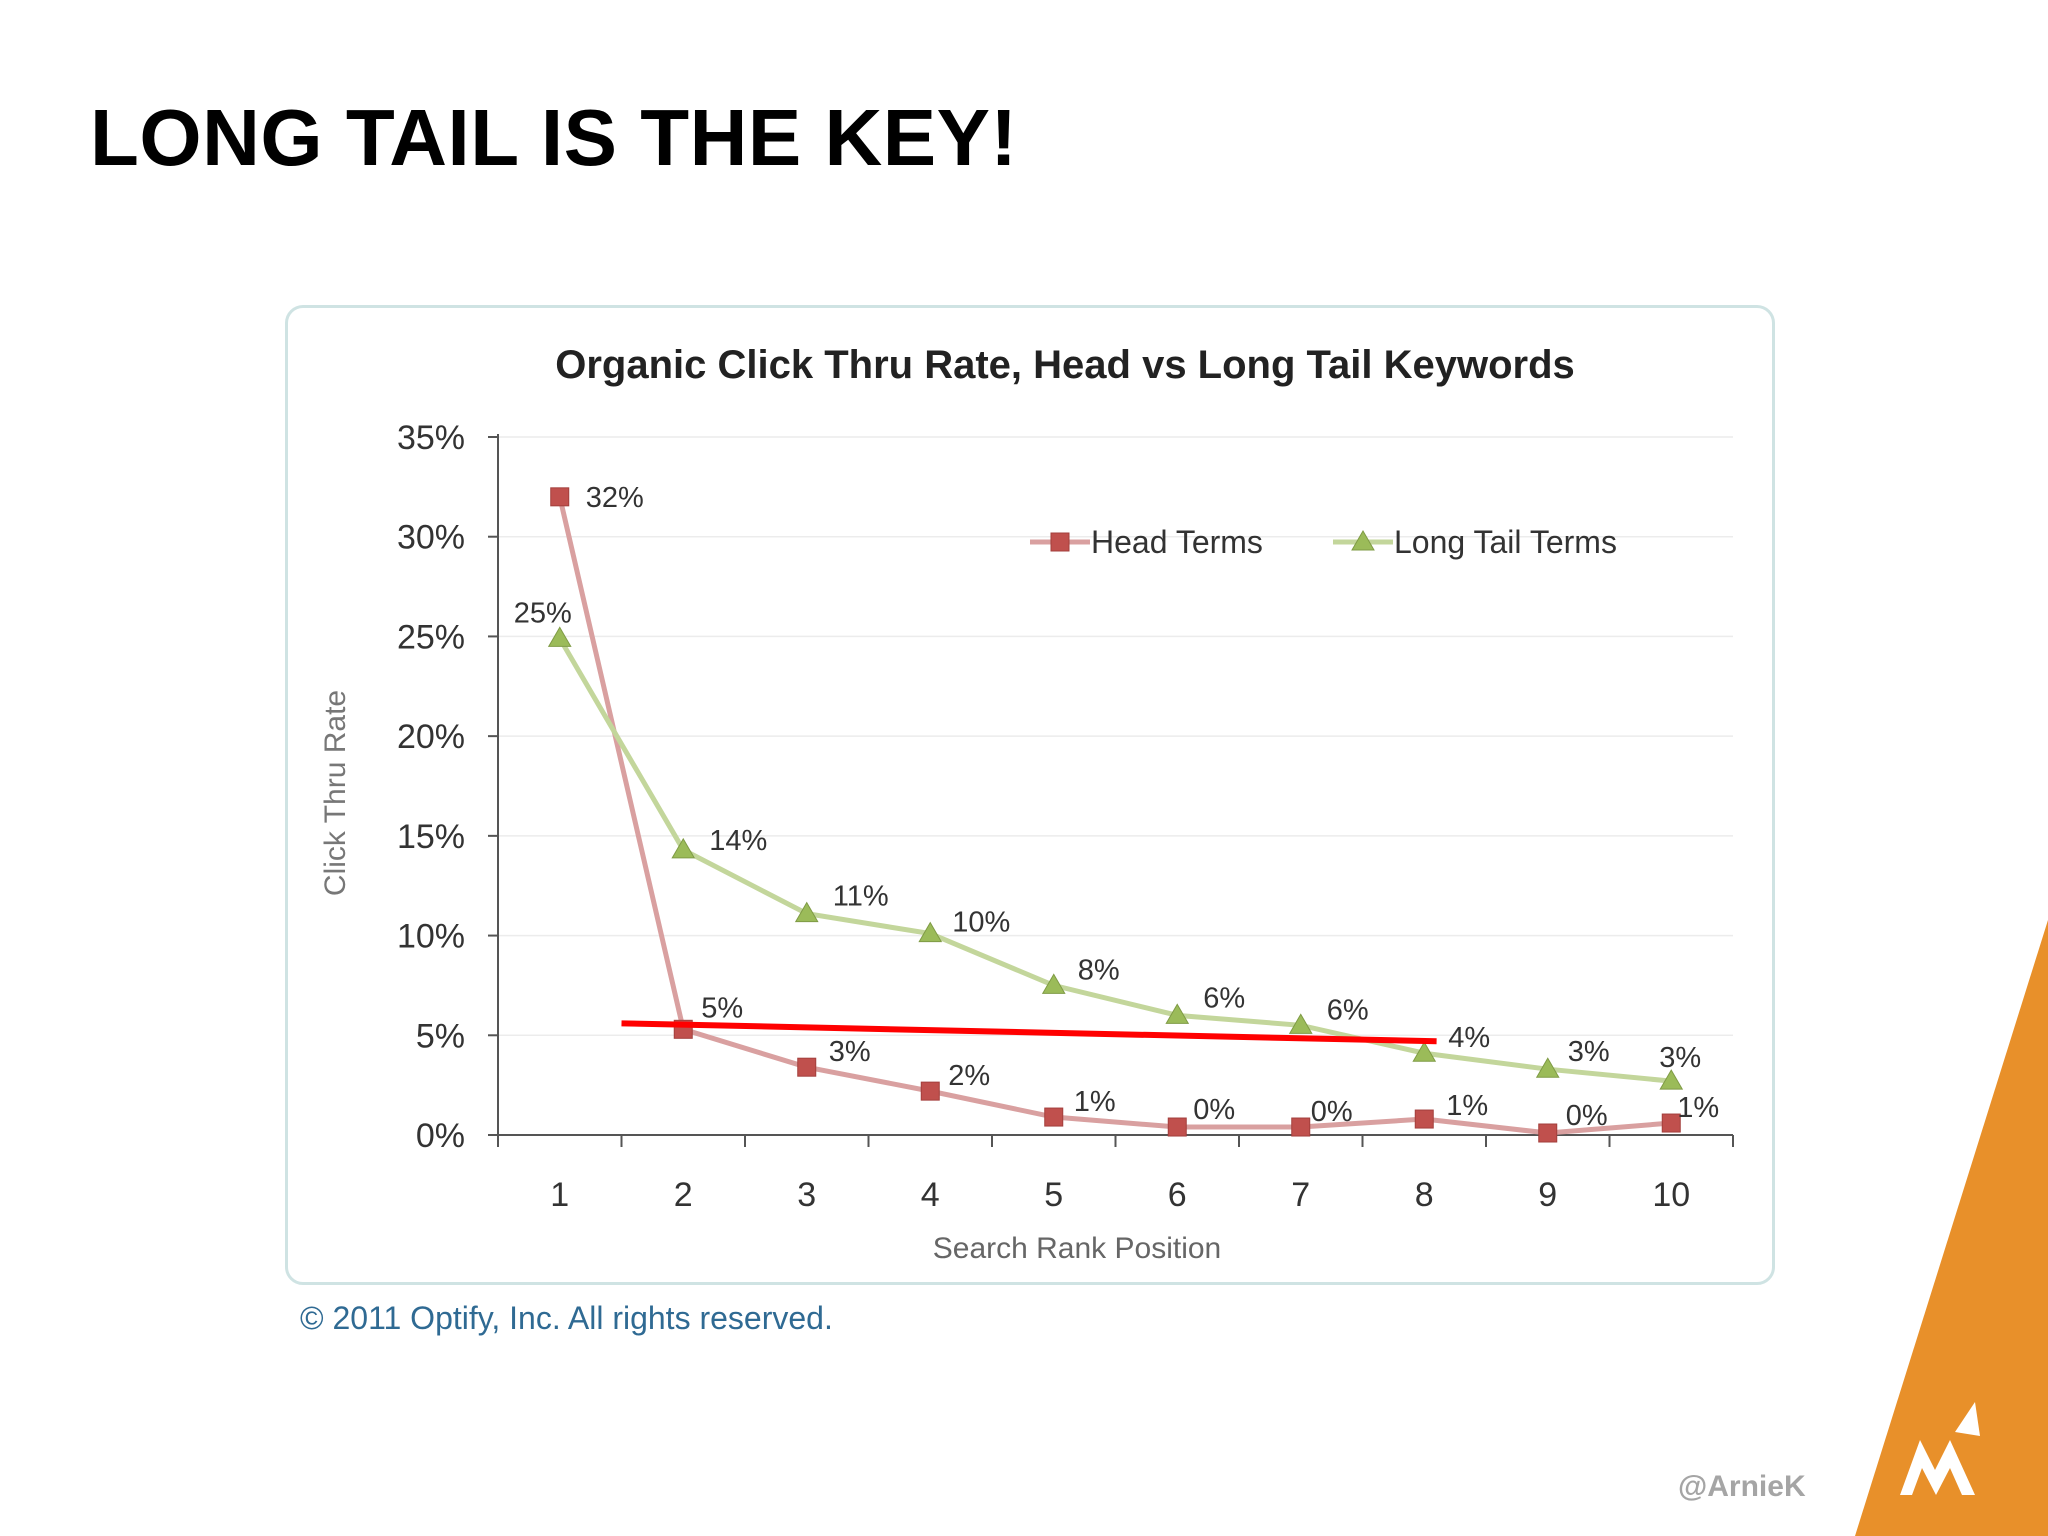 This screenshot has width=2048, height=1536. What do you see at coordinates (722, 1008) in the screenshot?
I see `head-terms-data-label: 5%` at bounding box center [722, 1008].